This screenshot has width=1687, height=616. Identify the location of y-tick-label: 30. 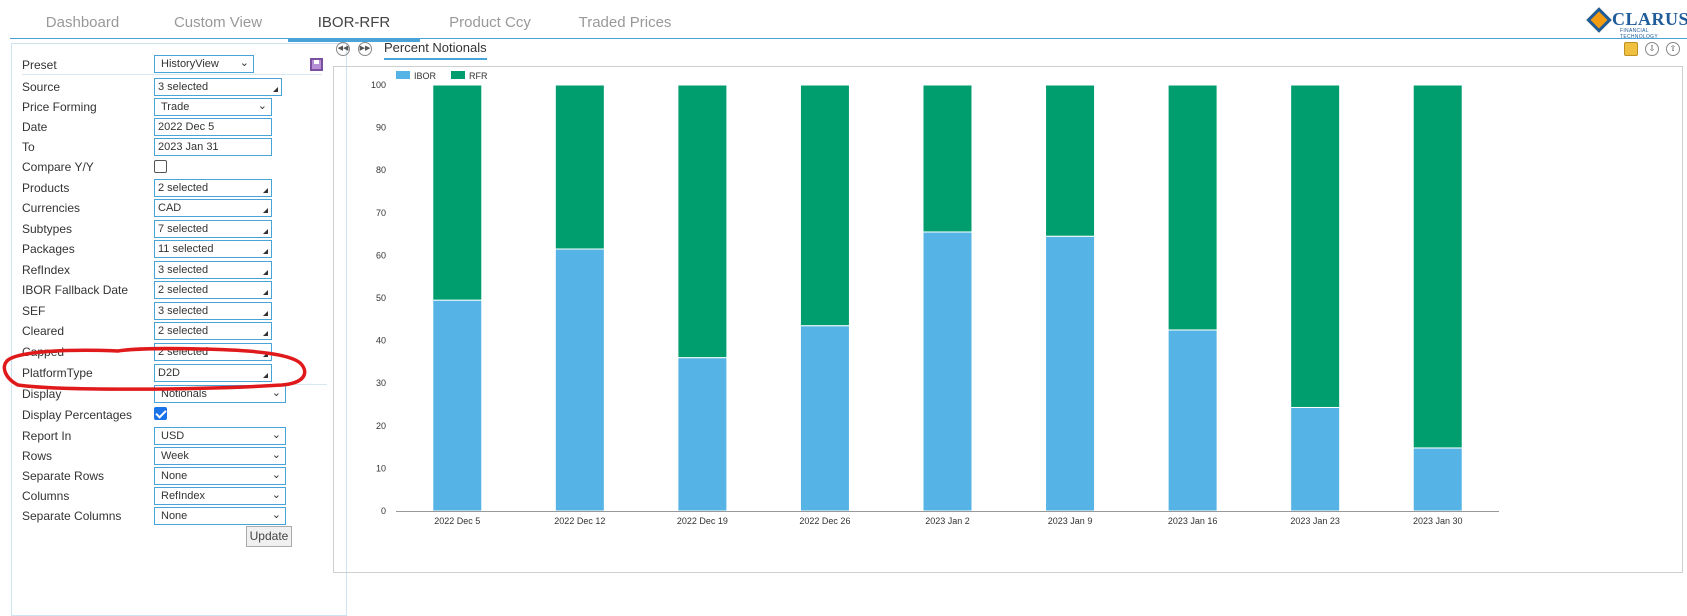
(381, 383).